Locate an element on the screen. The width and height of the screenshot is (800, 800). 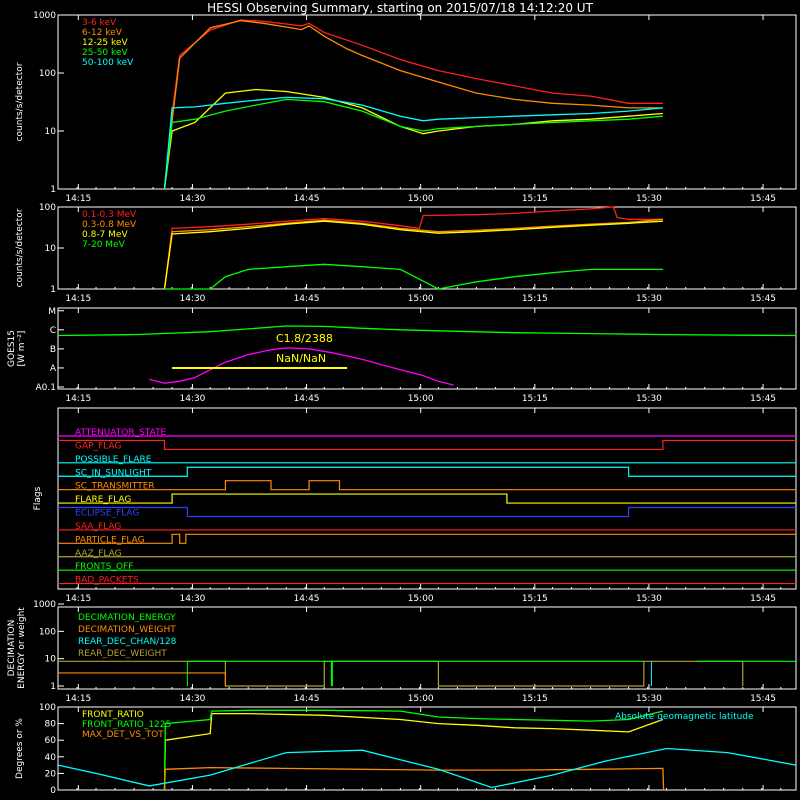
dec-ytick-label: 1 is located at coordinates (53, 687).